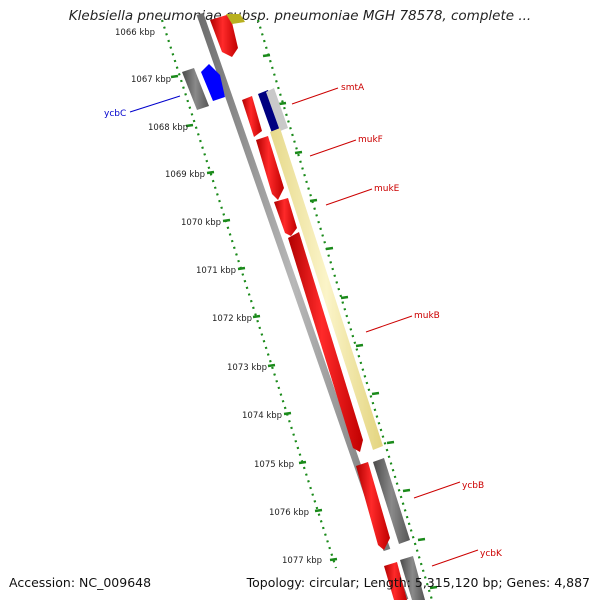 The width and height of the screenshot is (600, 600). Describe the element at coordinates (285, 217) in the screenshot. I see `gene-mukE` at that location.